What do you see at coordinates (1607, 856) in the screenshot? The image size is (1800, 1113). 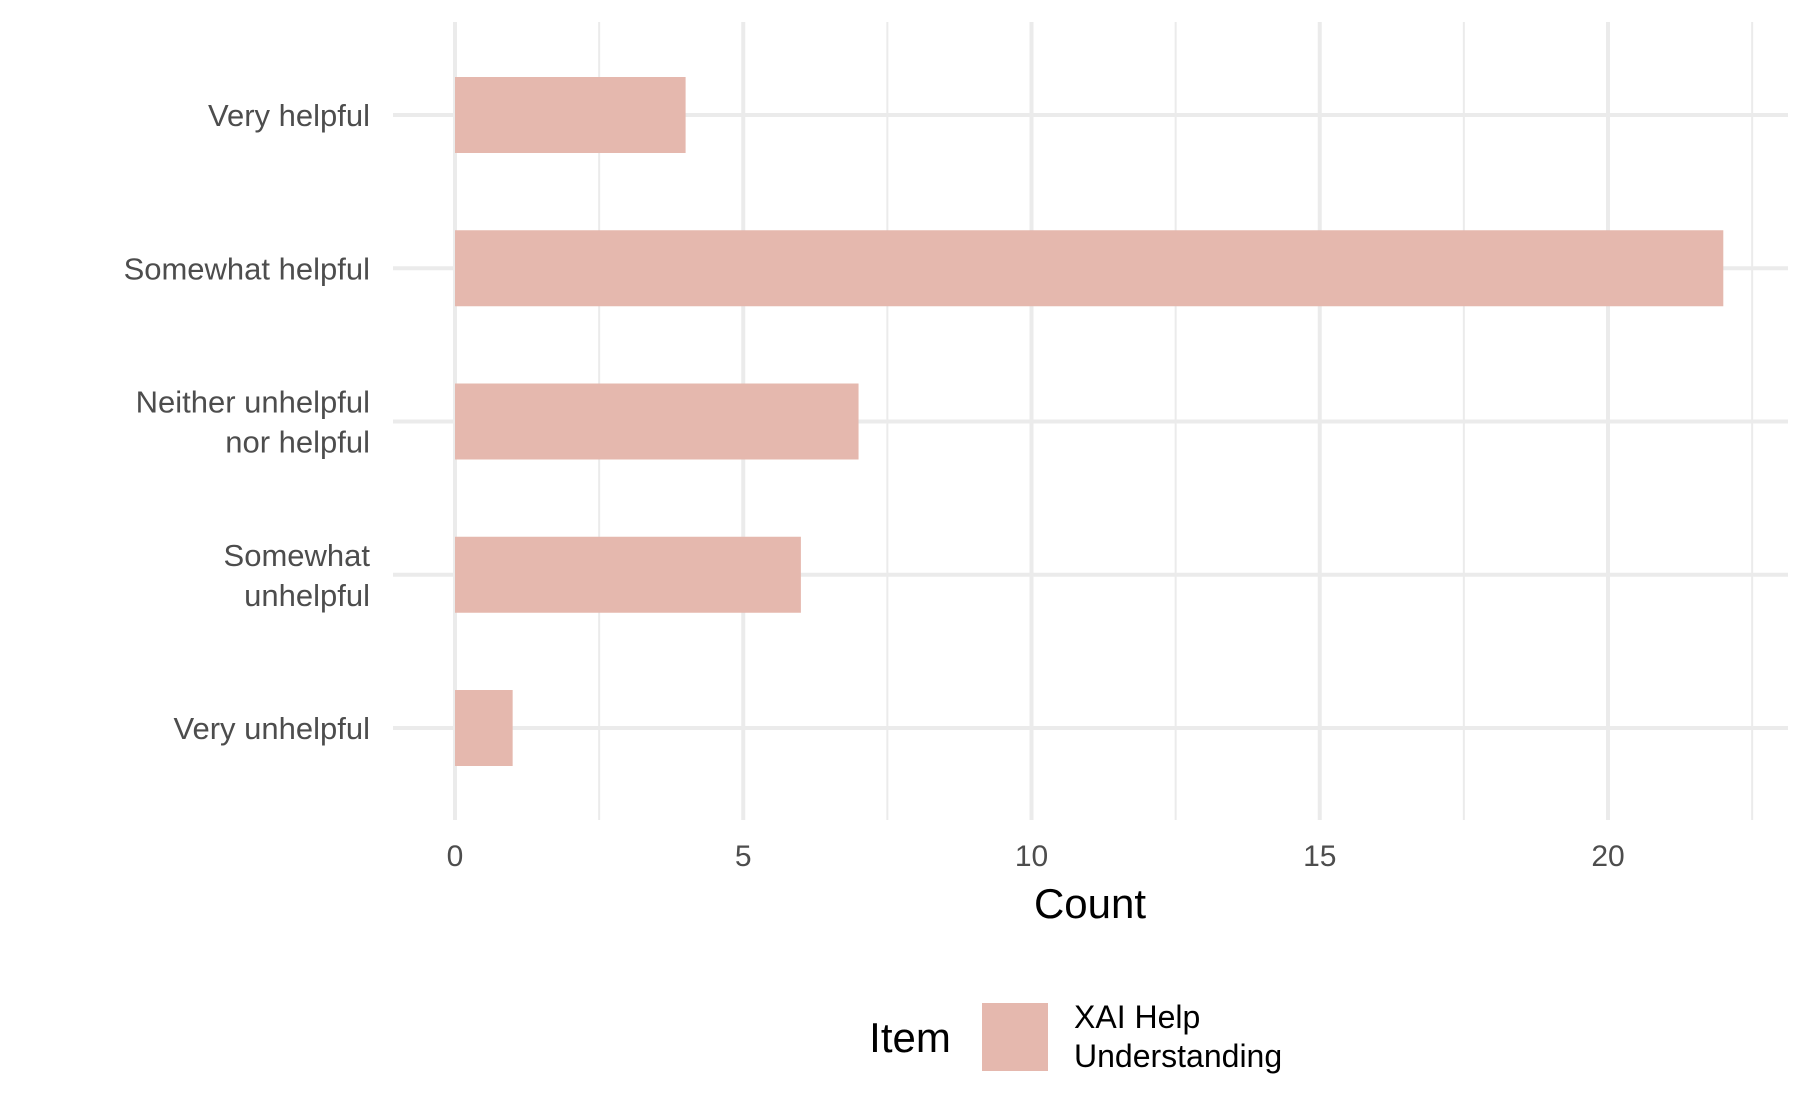 I see `x-tick-label: 20` at bounding box center [1607, 856].